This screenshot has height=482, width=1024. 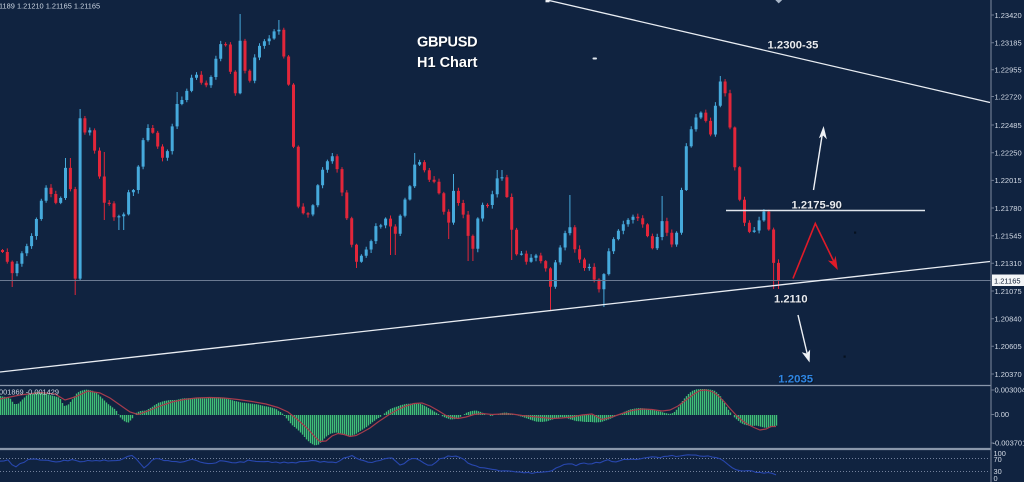 I want to click on svg-text: 1.21545, so click(x=1008, y=236).